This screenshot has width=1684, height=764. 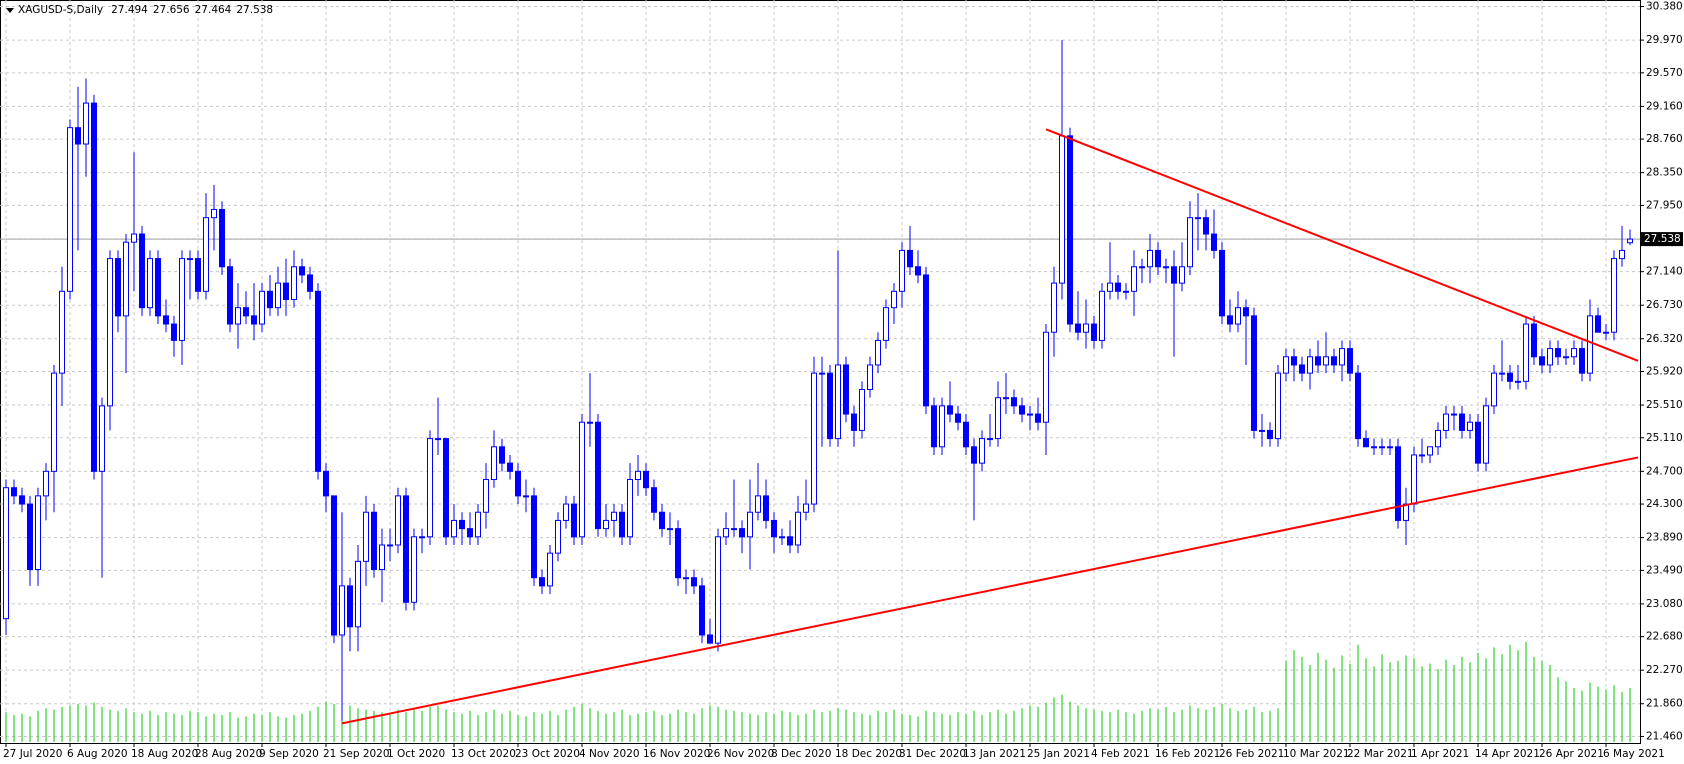 What do you see at coordinates (1440, 754) in the screenshot?
I see `x-tick-label: 1 Apr 2021` at bounding box center [1440, 754].